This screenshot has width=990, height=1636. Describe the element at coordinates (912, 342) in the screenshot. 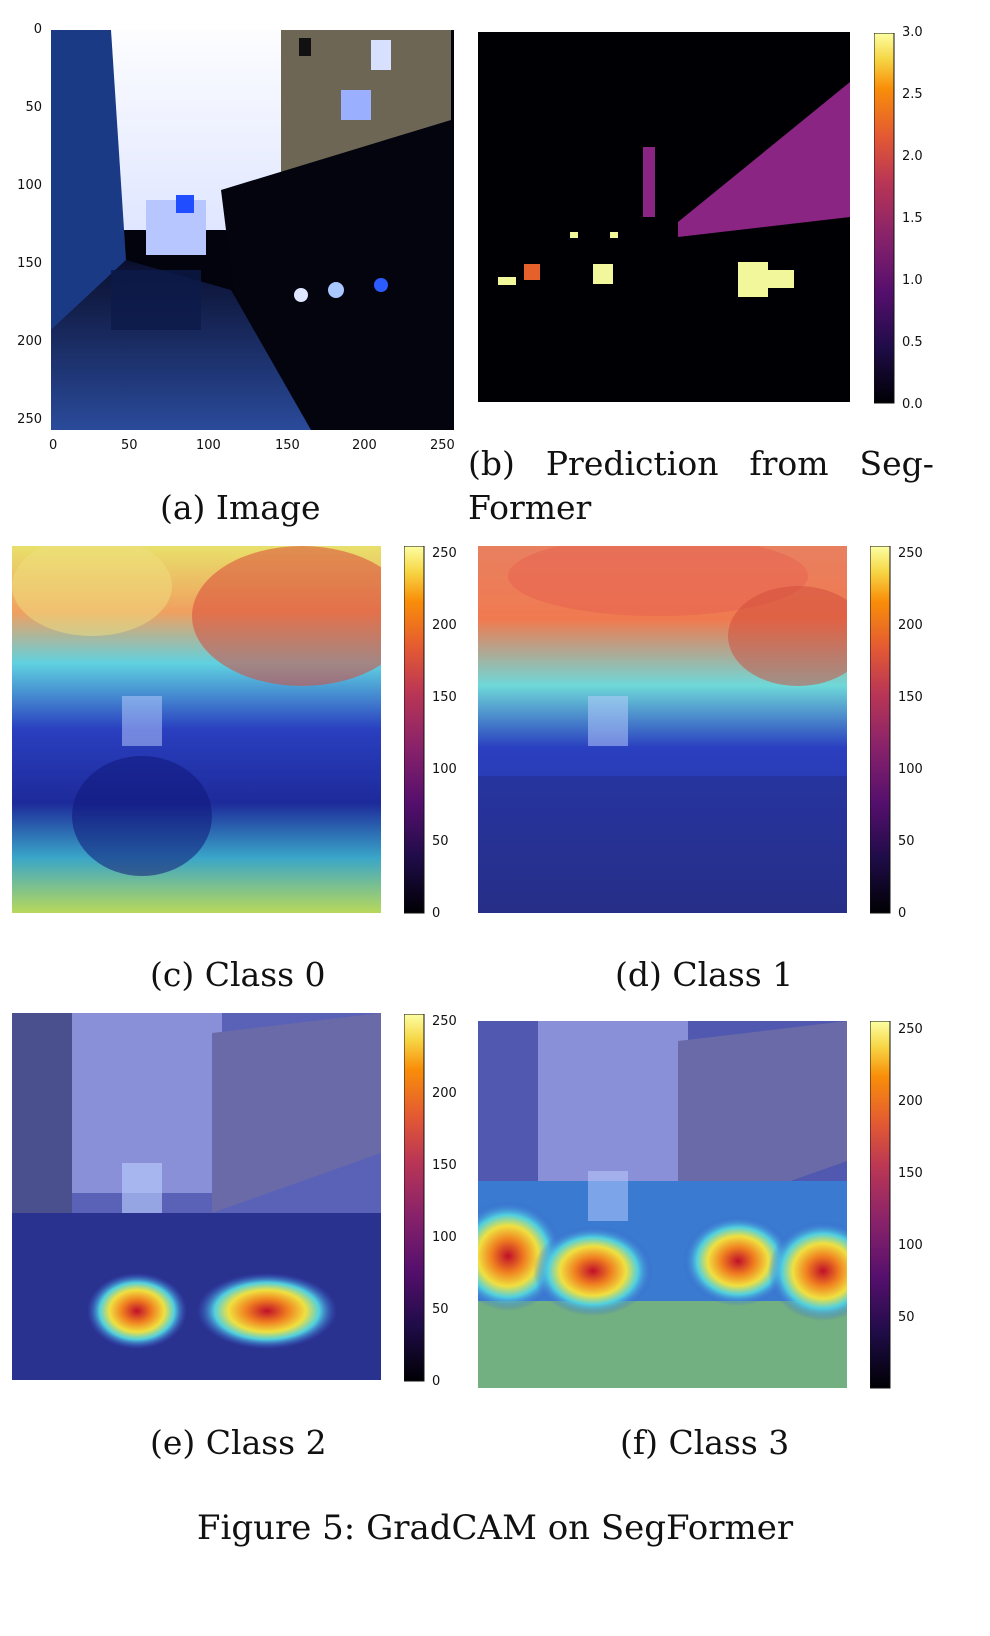

I see `tick-label: 0.5` at that location.